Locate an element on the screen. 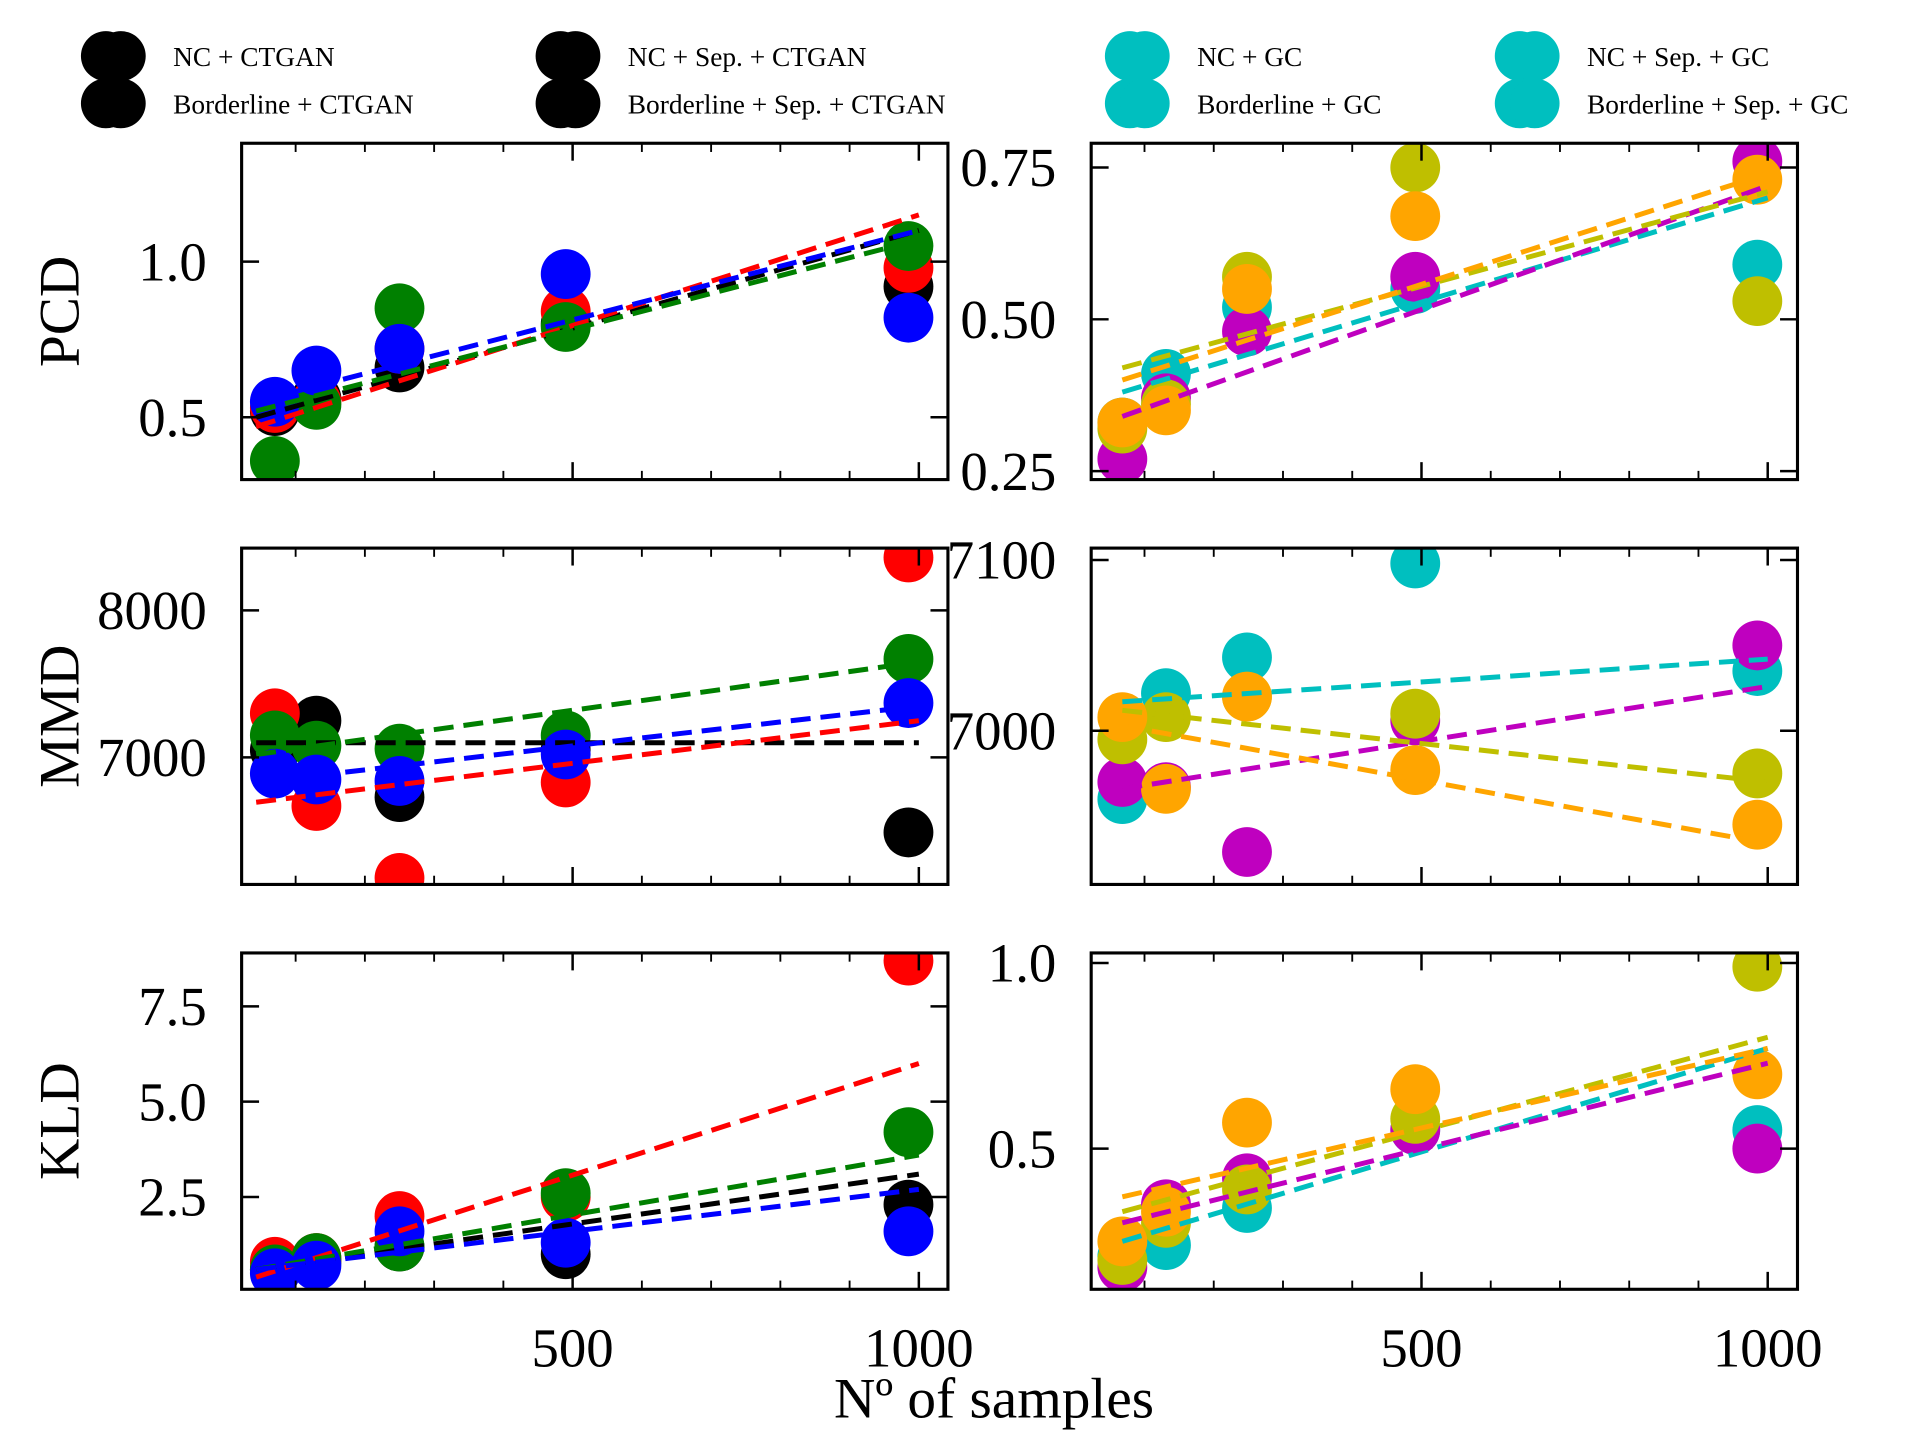  y-tick-label: 2.5 is located at coordinates (172, 1197).